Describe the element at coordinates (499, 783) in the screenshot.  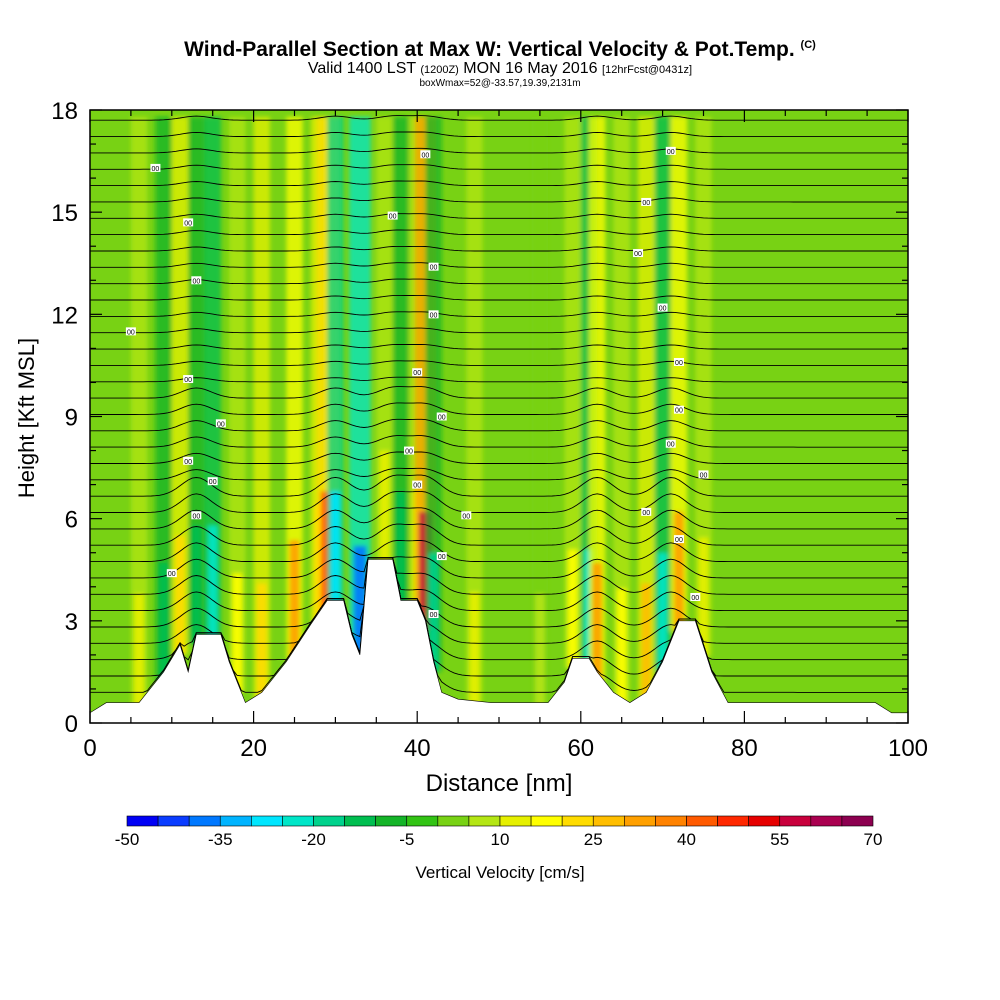
I see `x-axis-label: Distance [nm]` at that location.